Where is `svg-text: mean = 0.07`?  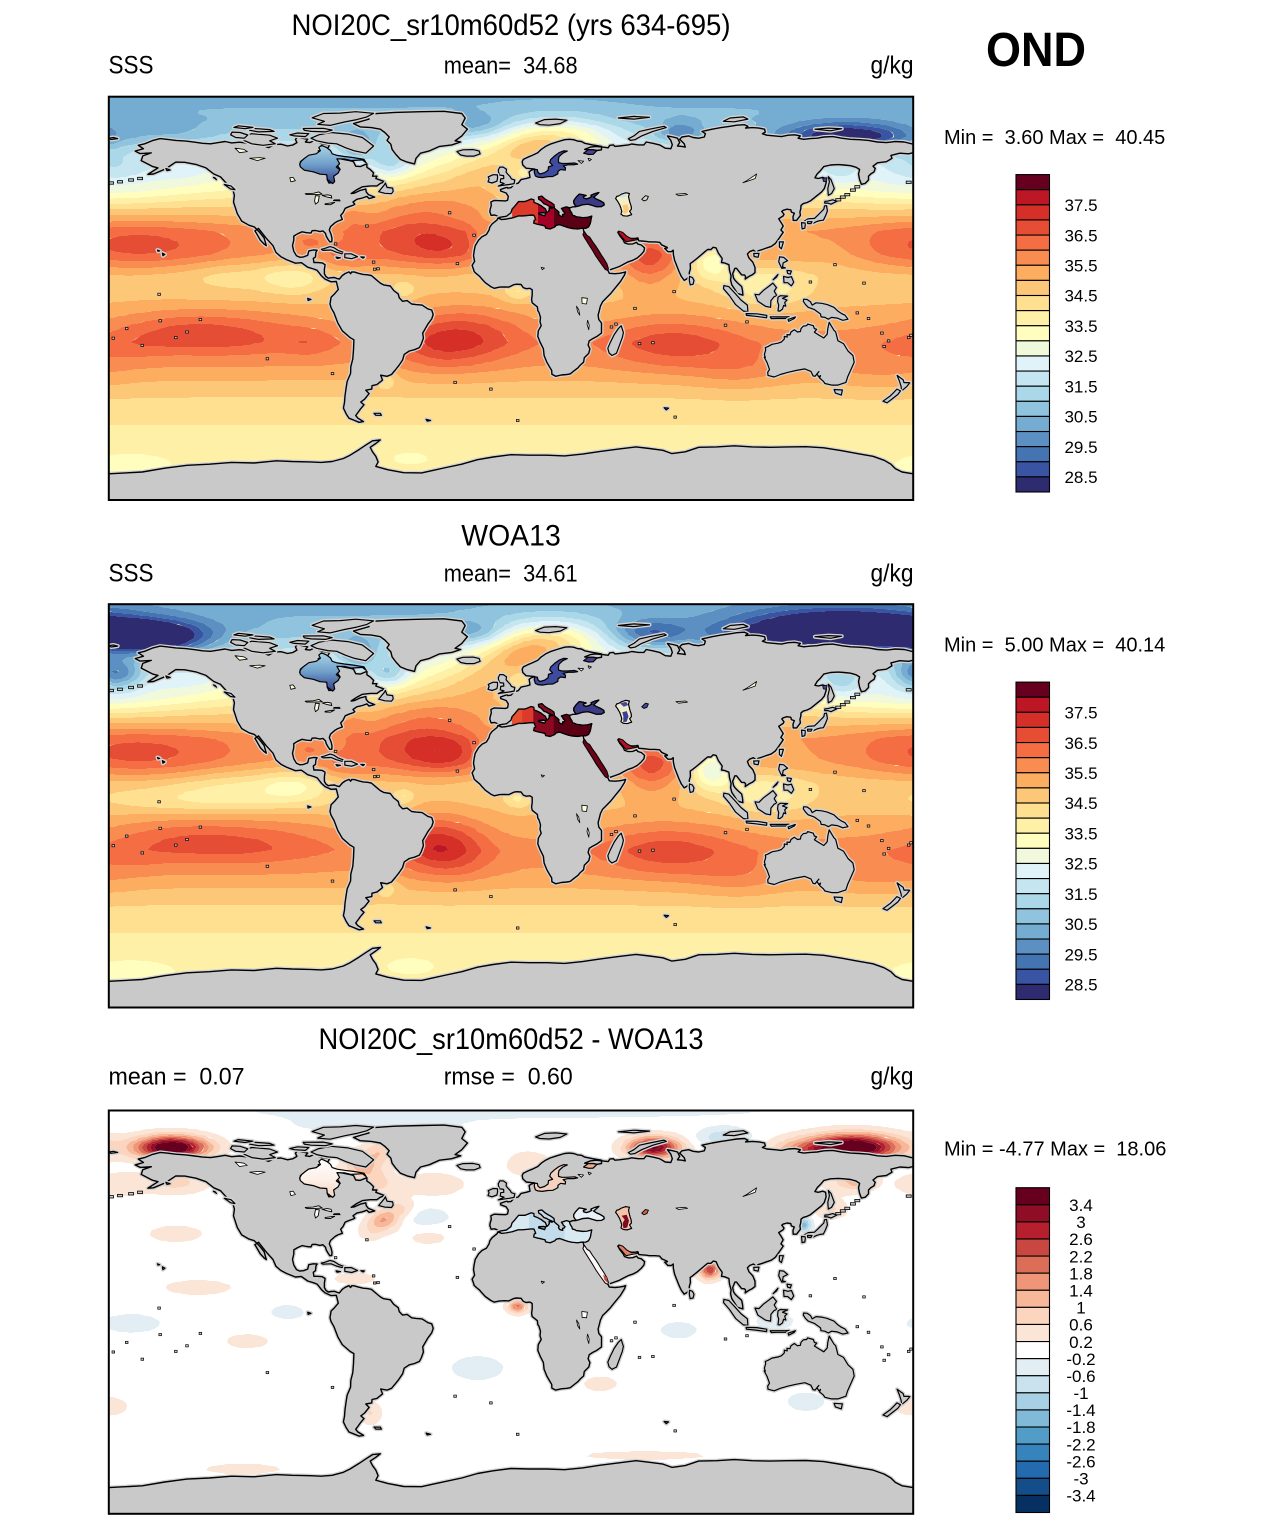
svg-text: mean = 0.07 is located at coordinates (177, 1077).